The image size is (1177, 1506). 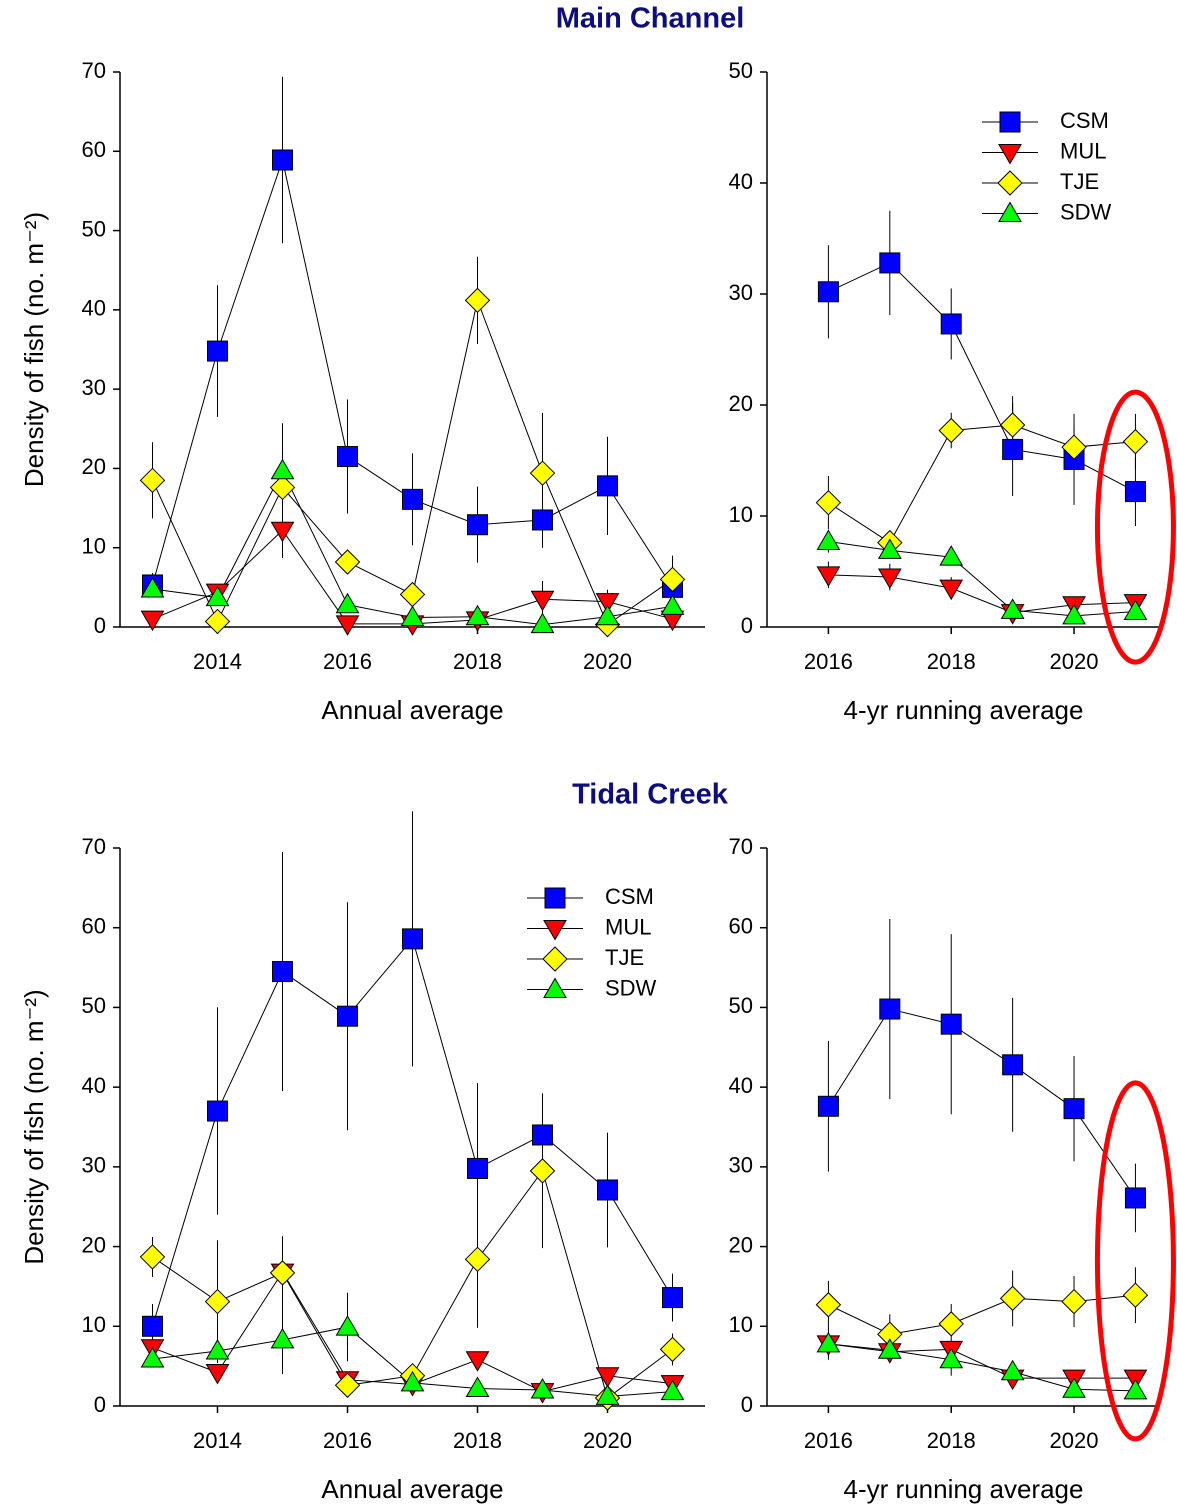 What do you see at coordinates (412, 1489) in the screenshot?
I see `x-axis-label: Annual average` at bounding box center [412, 1489].